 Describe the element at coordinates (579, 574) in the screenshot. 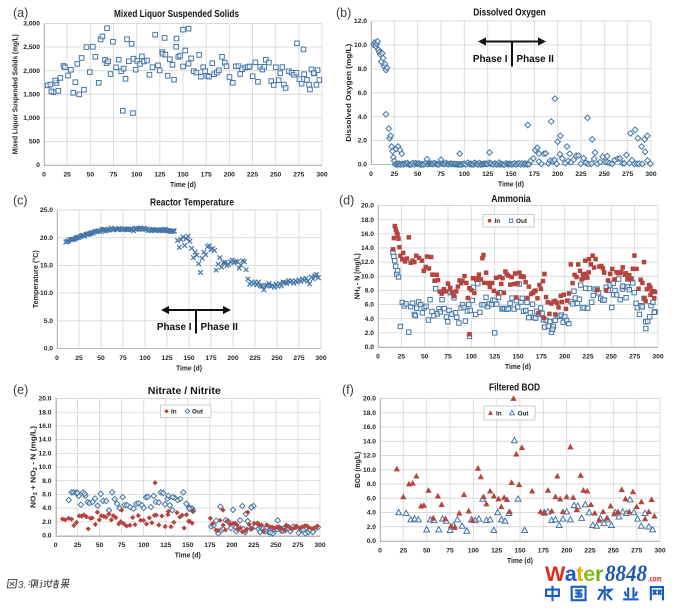

I see `svg-text: t` at that location.